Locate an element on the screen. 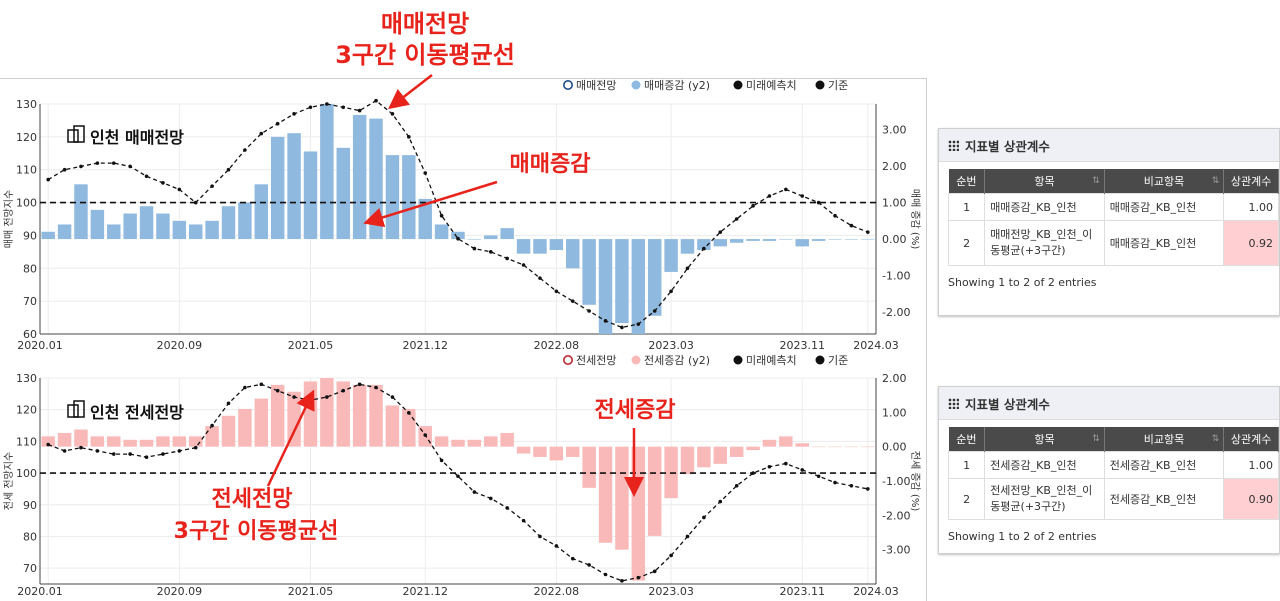  y-tick-label: 130 is located at coordinates (26, 378).